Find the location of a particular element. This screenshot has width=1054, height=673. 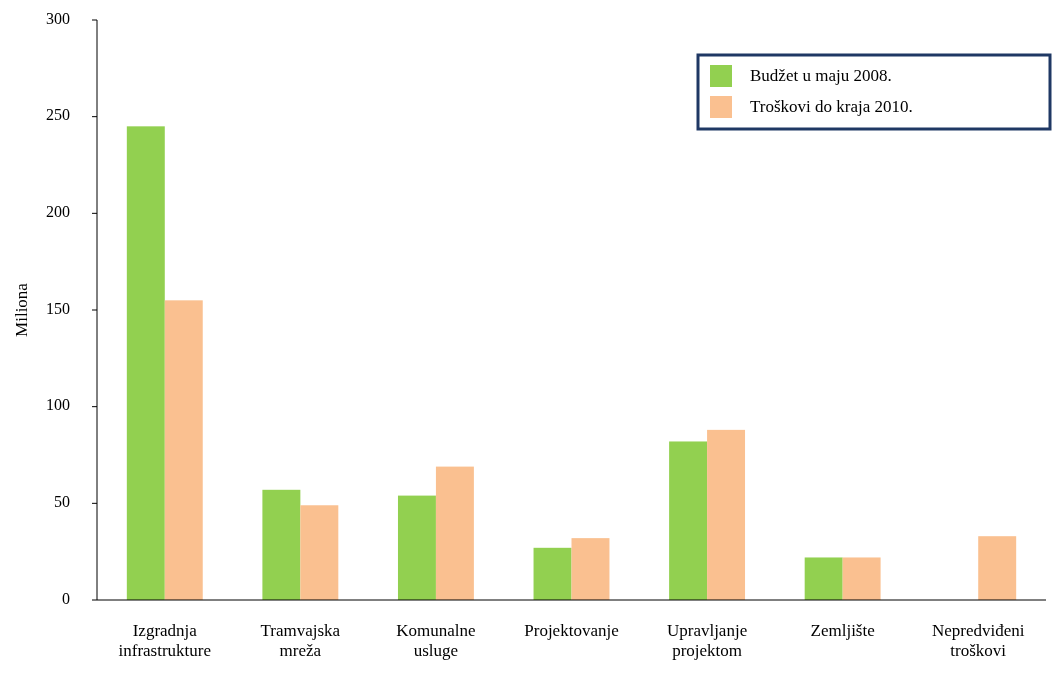

legend-label: Troškovi do kraja 2010. is located at coordinates (831, 106).